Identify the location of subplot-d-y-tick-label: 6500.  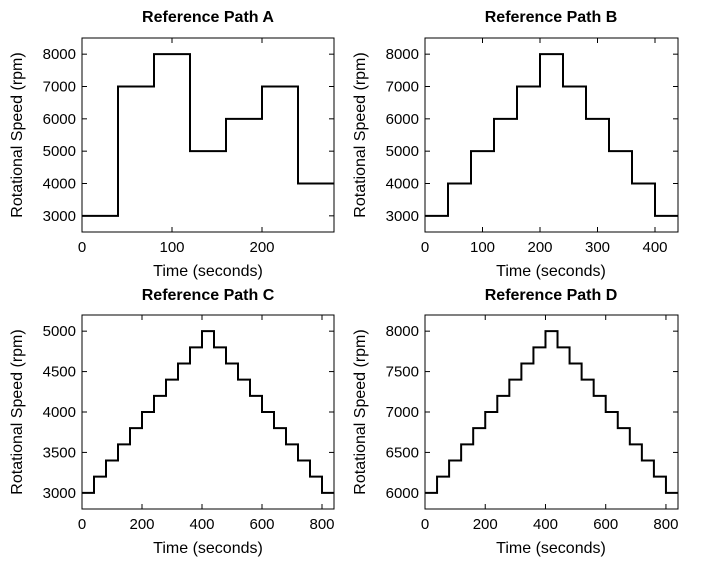
(402, 452).